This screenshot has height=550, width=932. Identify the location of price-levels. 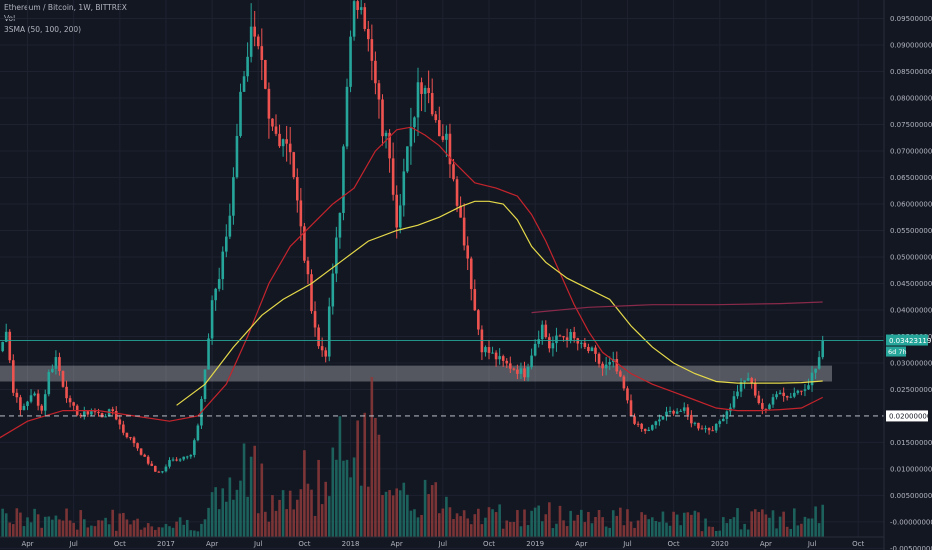
(442, 378).